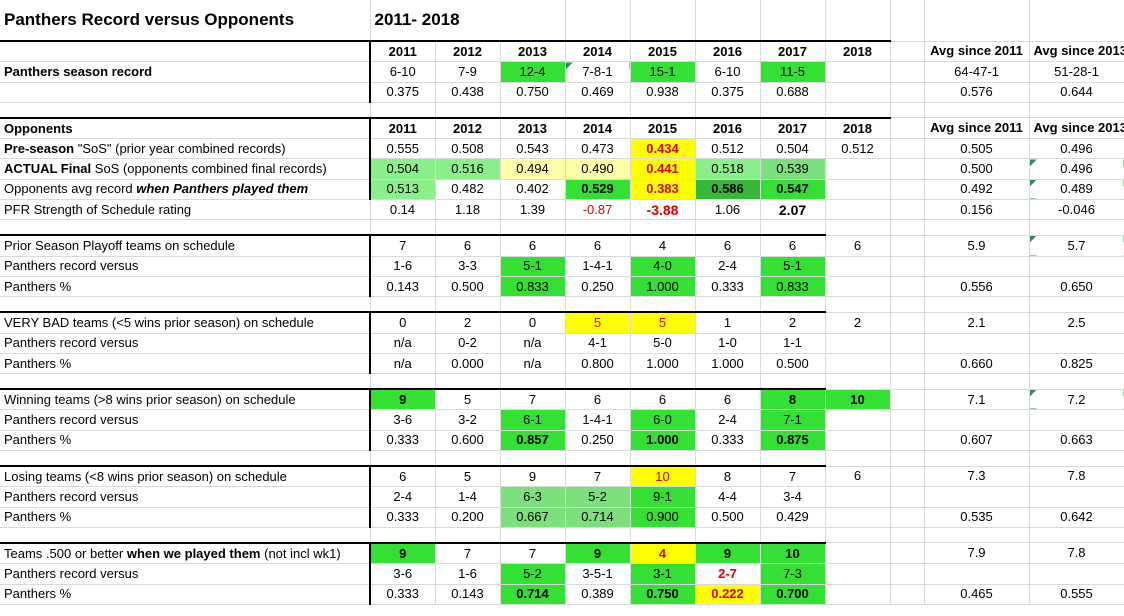 The image size is (1124, 616). Describe the element at coordinates (663, 497) in the screenshot. I see `cell: 9-1` at that location.